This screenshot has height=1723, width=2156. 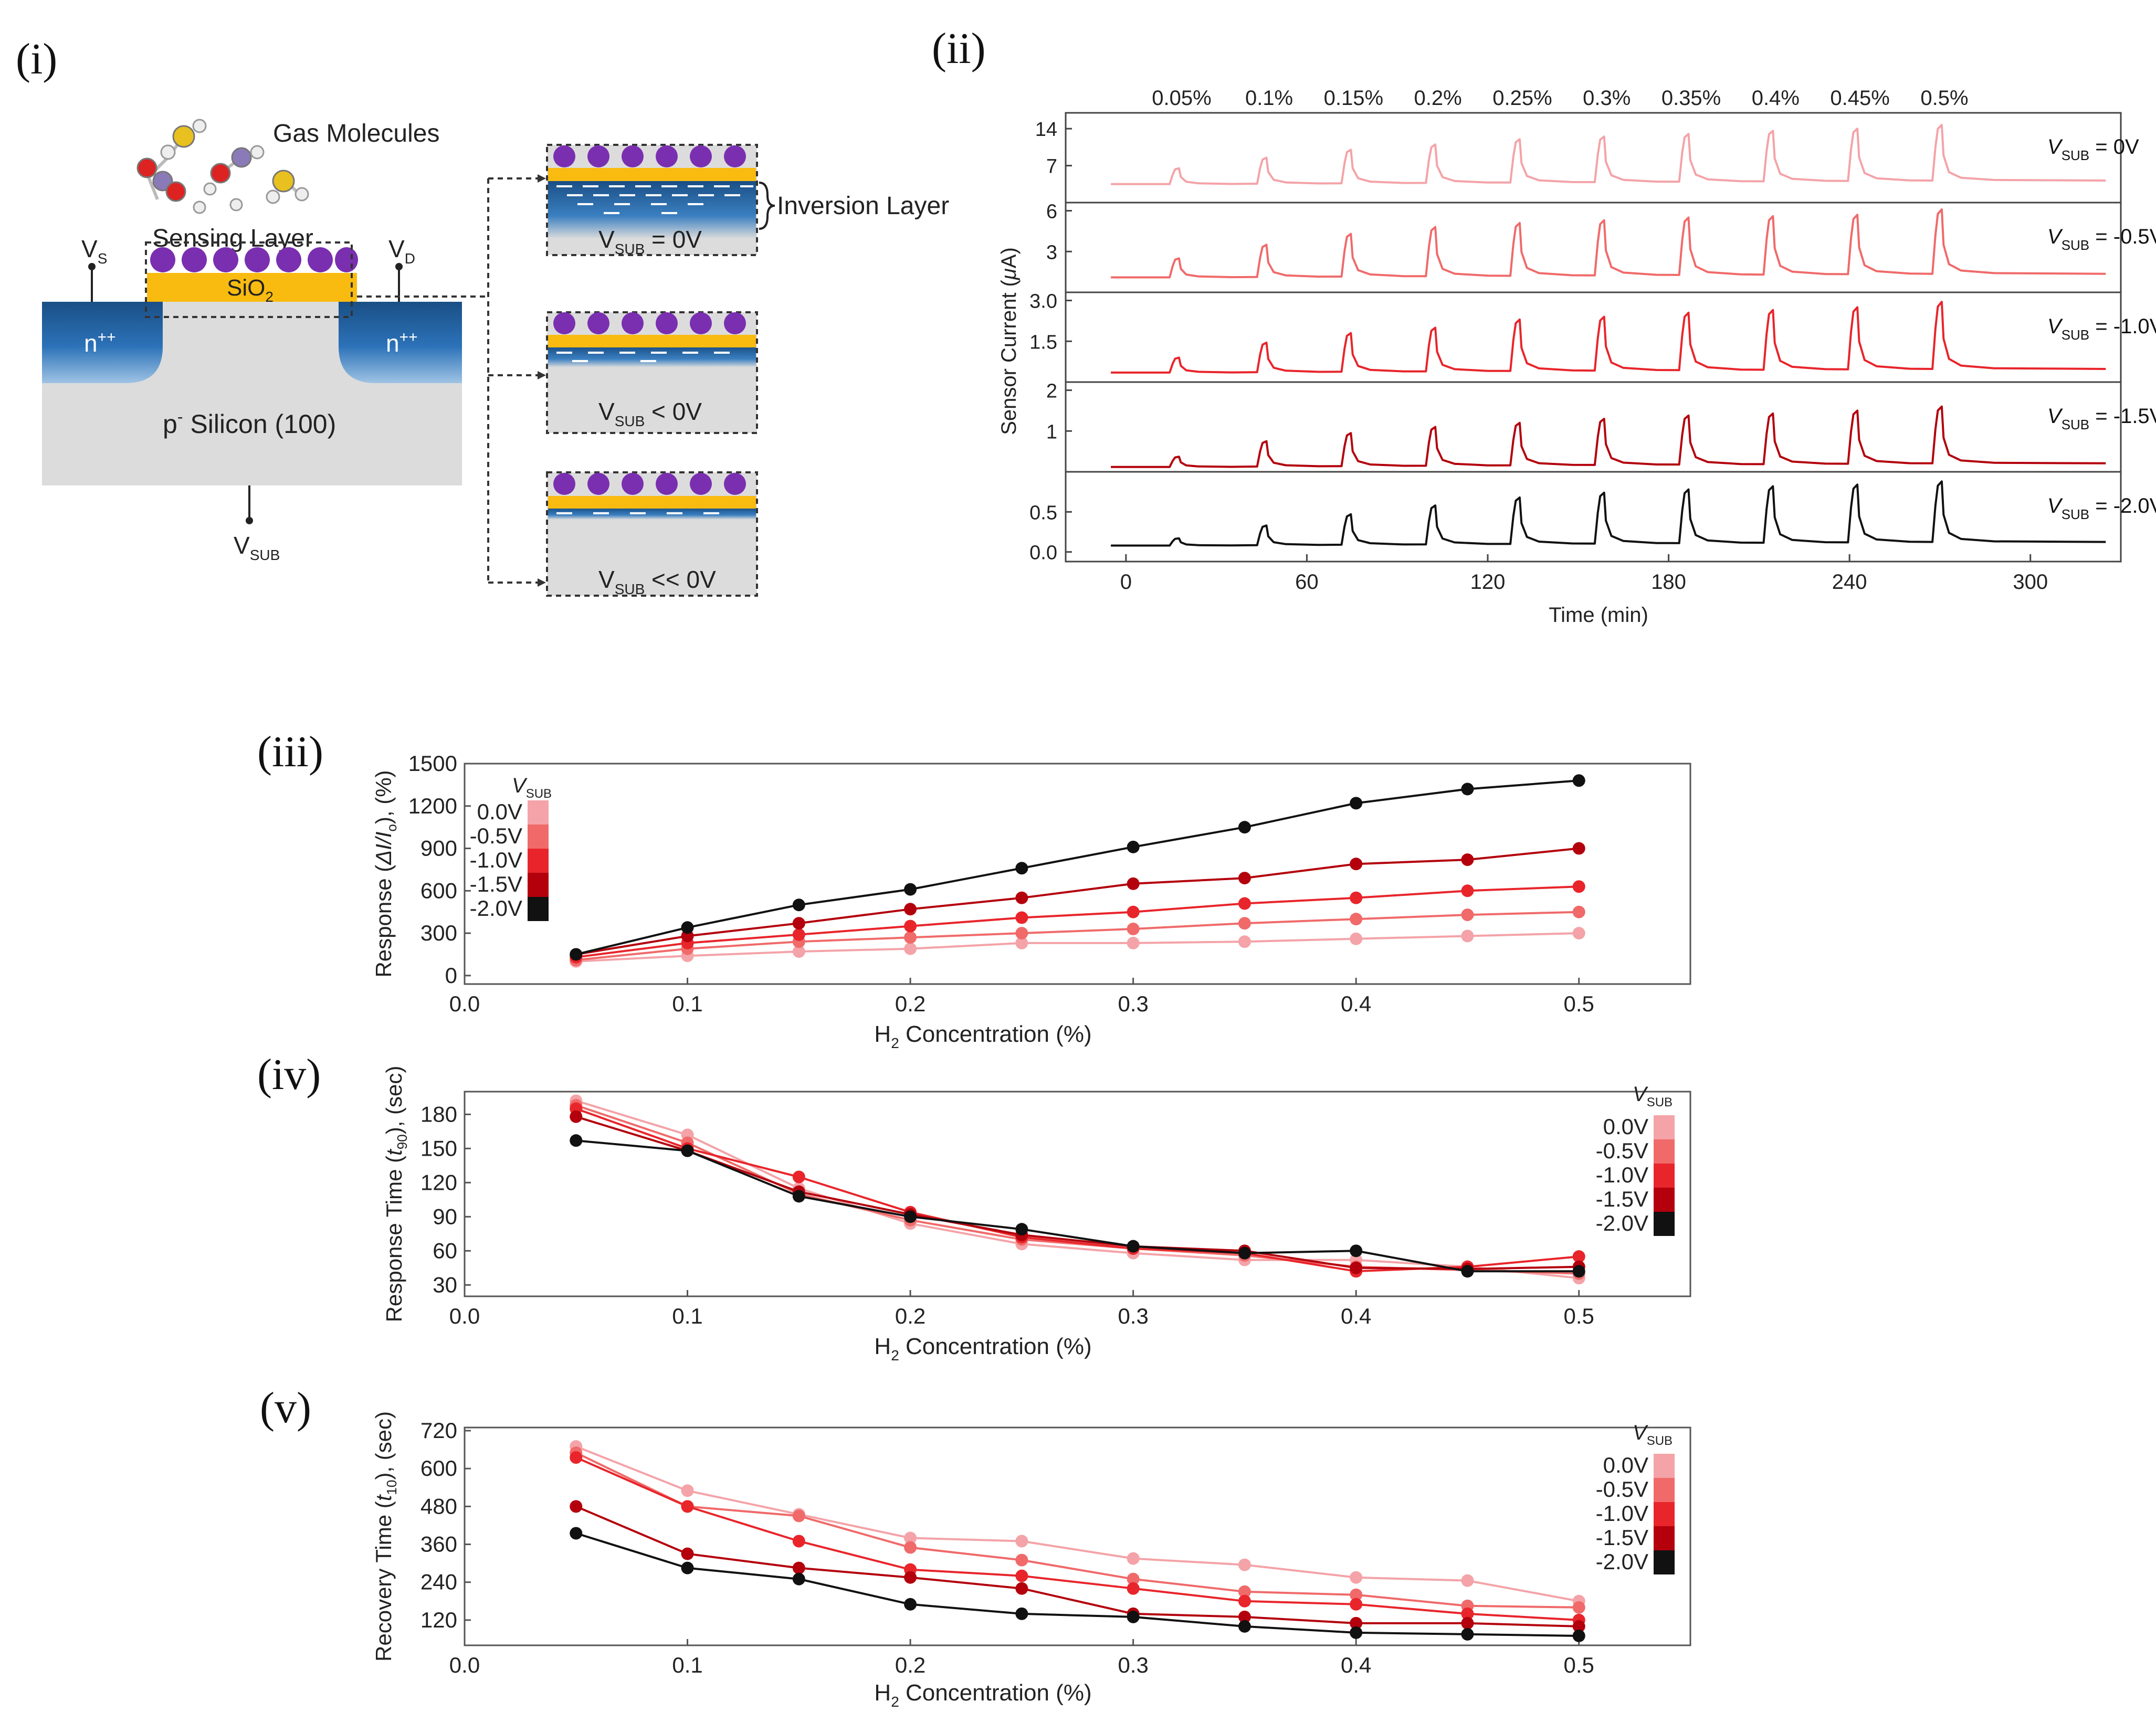 What do you see at coordinates (289, 1074) in the screenshot?
I see `panel-iv-label: (iv)` at bounding box center [289, 1074].